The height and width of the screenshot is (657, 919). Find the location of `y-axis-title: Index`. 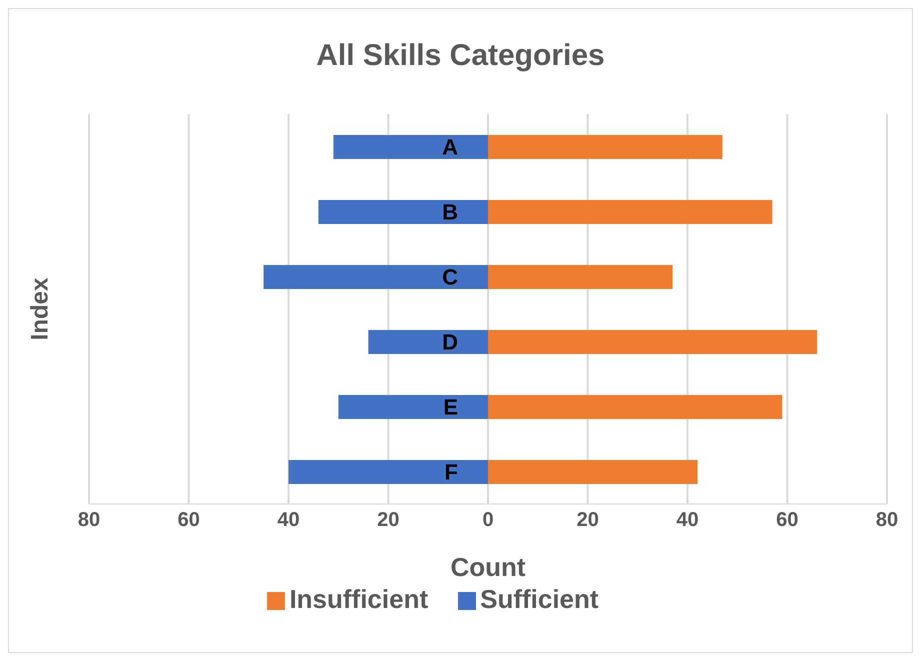

y-axis-title: Index is located at coordinates (40, 308).